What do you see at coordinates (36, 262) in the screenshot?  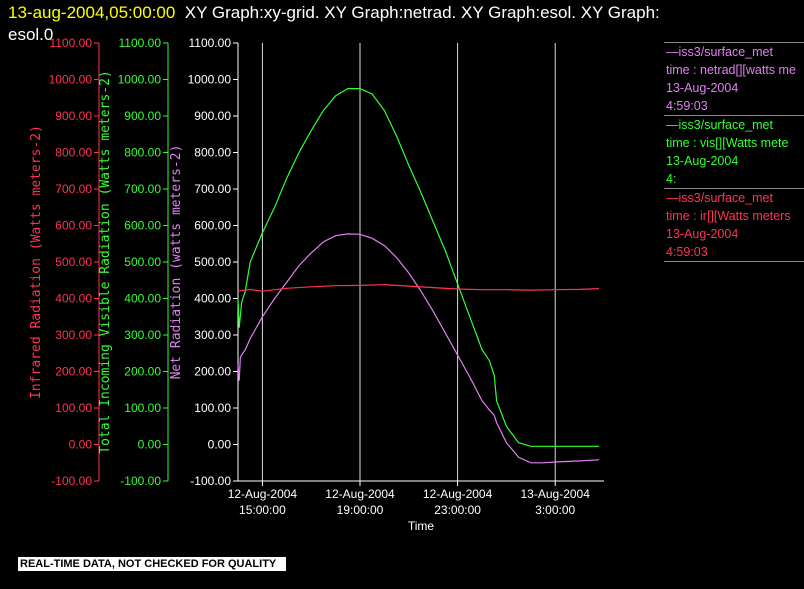 I see `y-axis-title: Infrared Radiation (Watts meters-2)` at bounding box center [36, 262].